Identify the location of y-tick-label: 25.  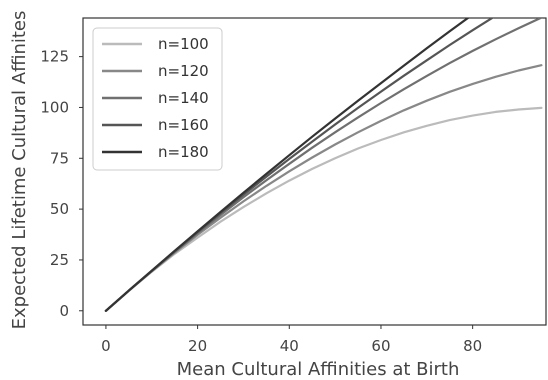
(59, 260).